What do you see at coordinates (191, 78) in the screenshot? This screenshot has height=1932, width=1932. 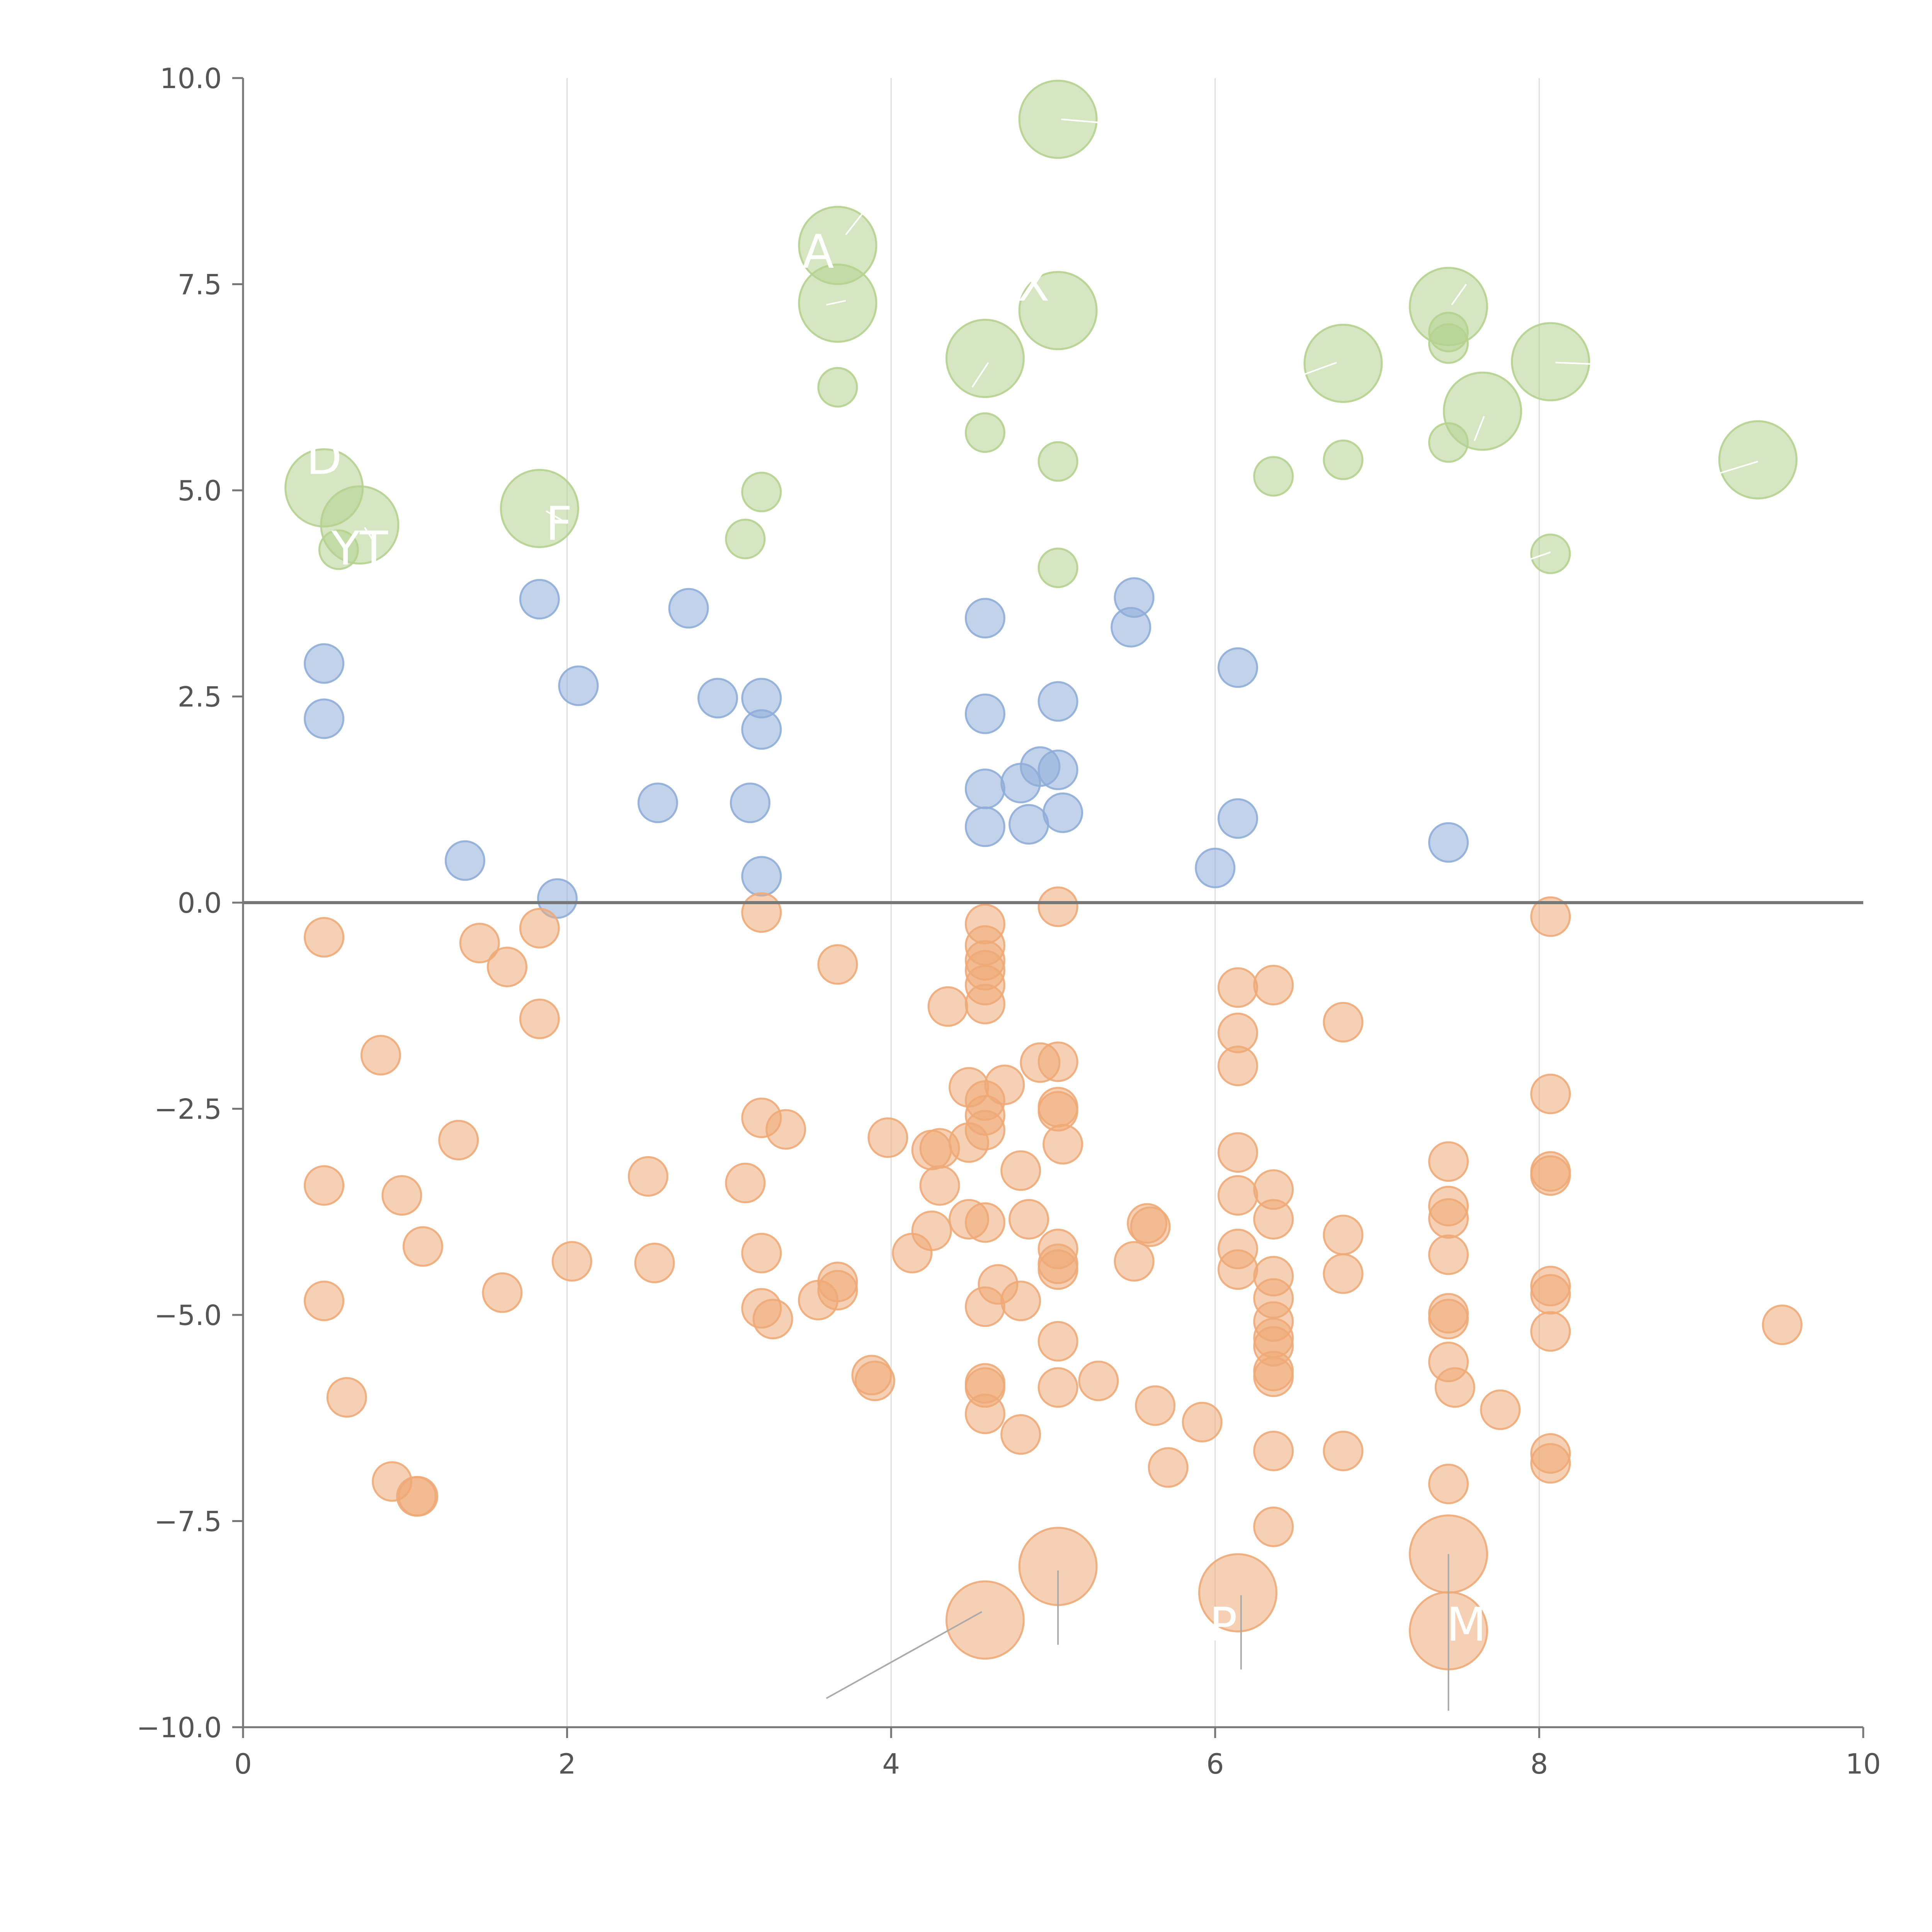 I see `y-tick-label: 10.0` at bounding box center [191, 78].